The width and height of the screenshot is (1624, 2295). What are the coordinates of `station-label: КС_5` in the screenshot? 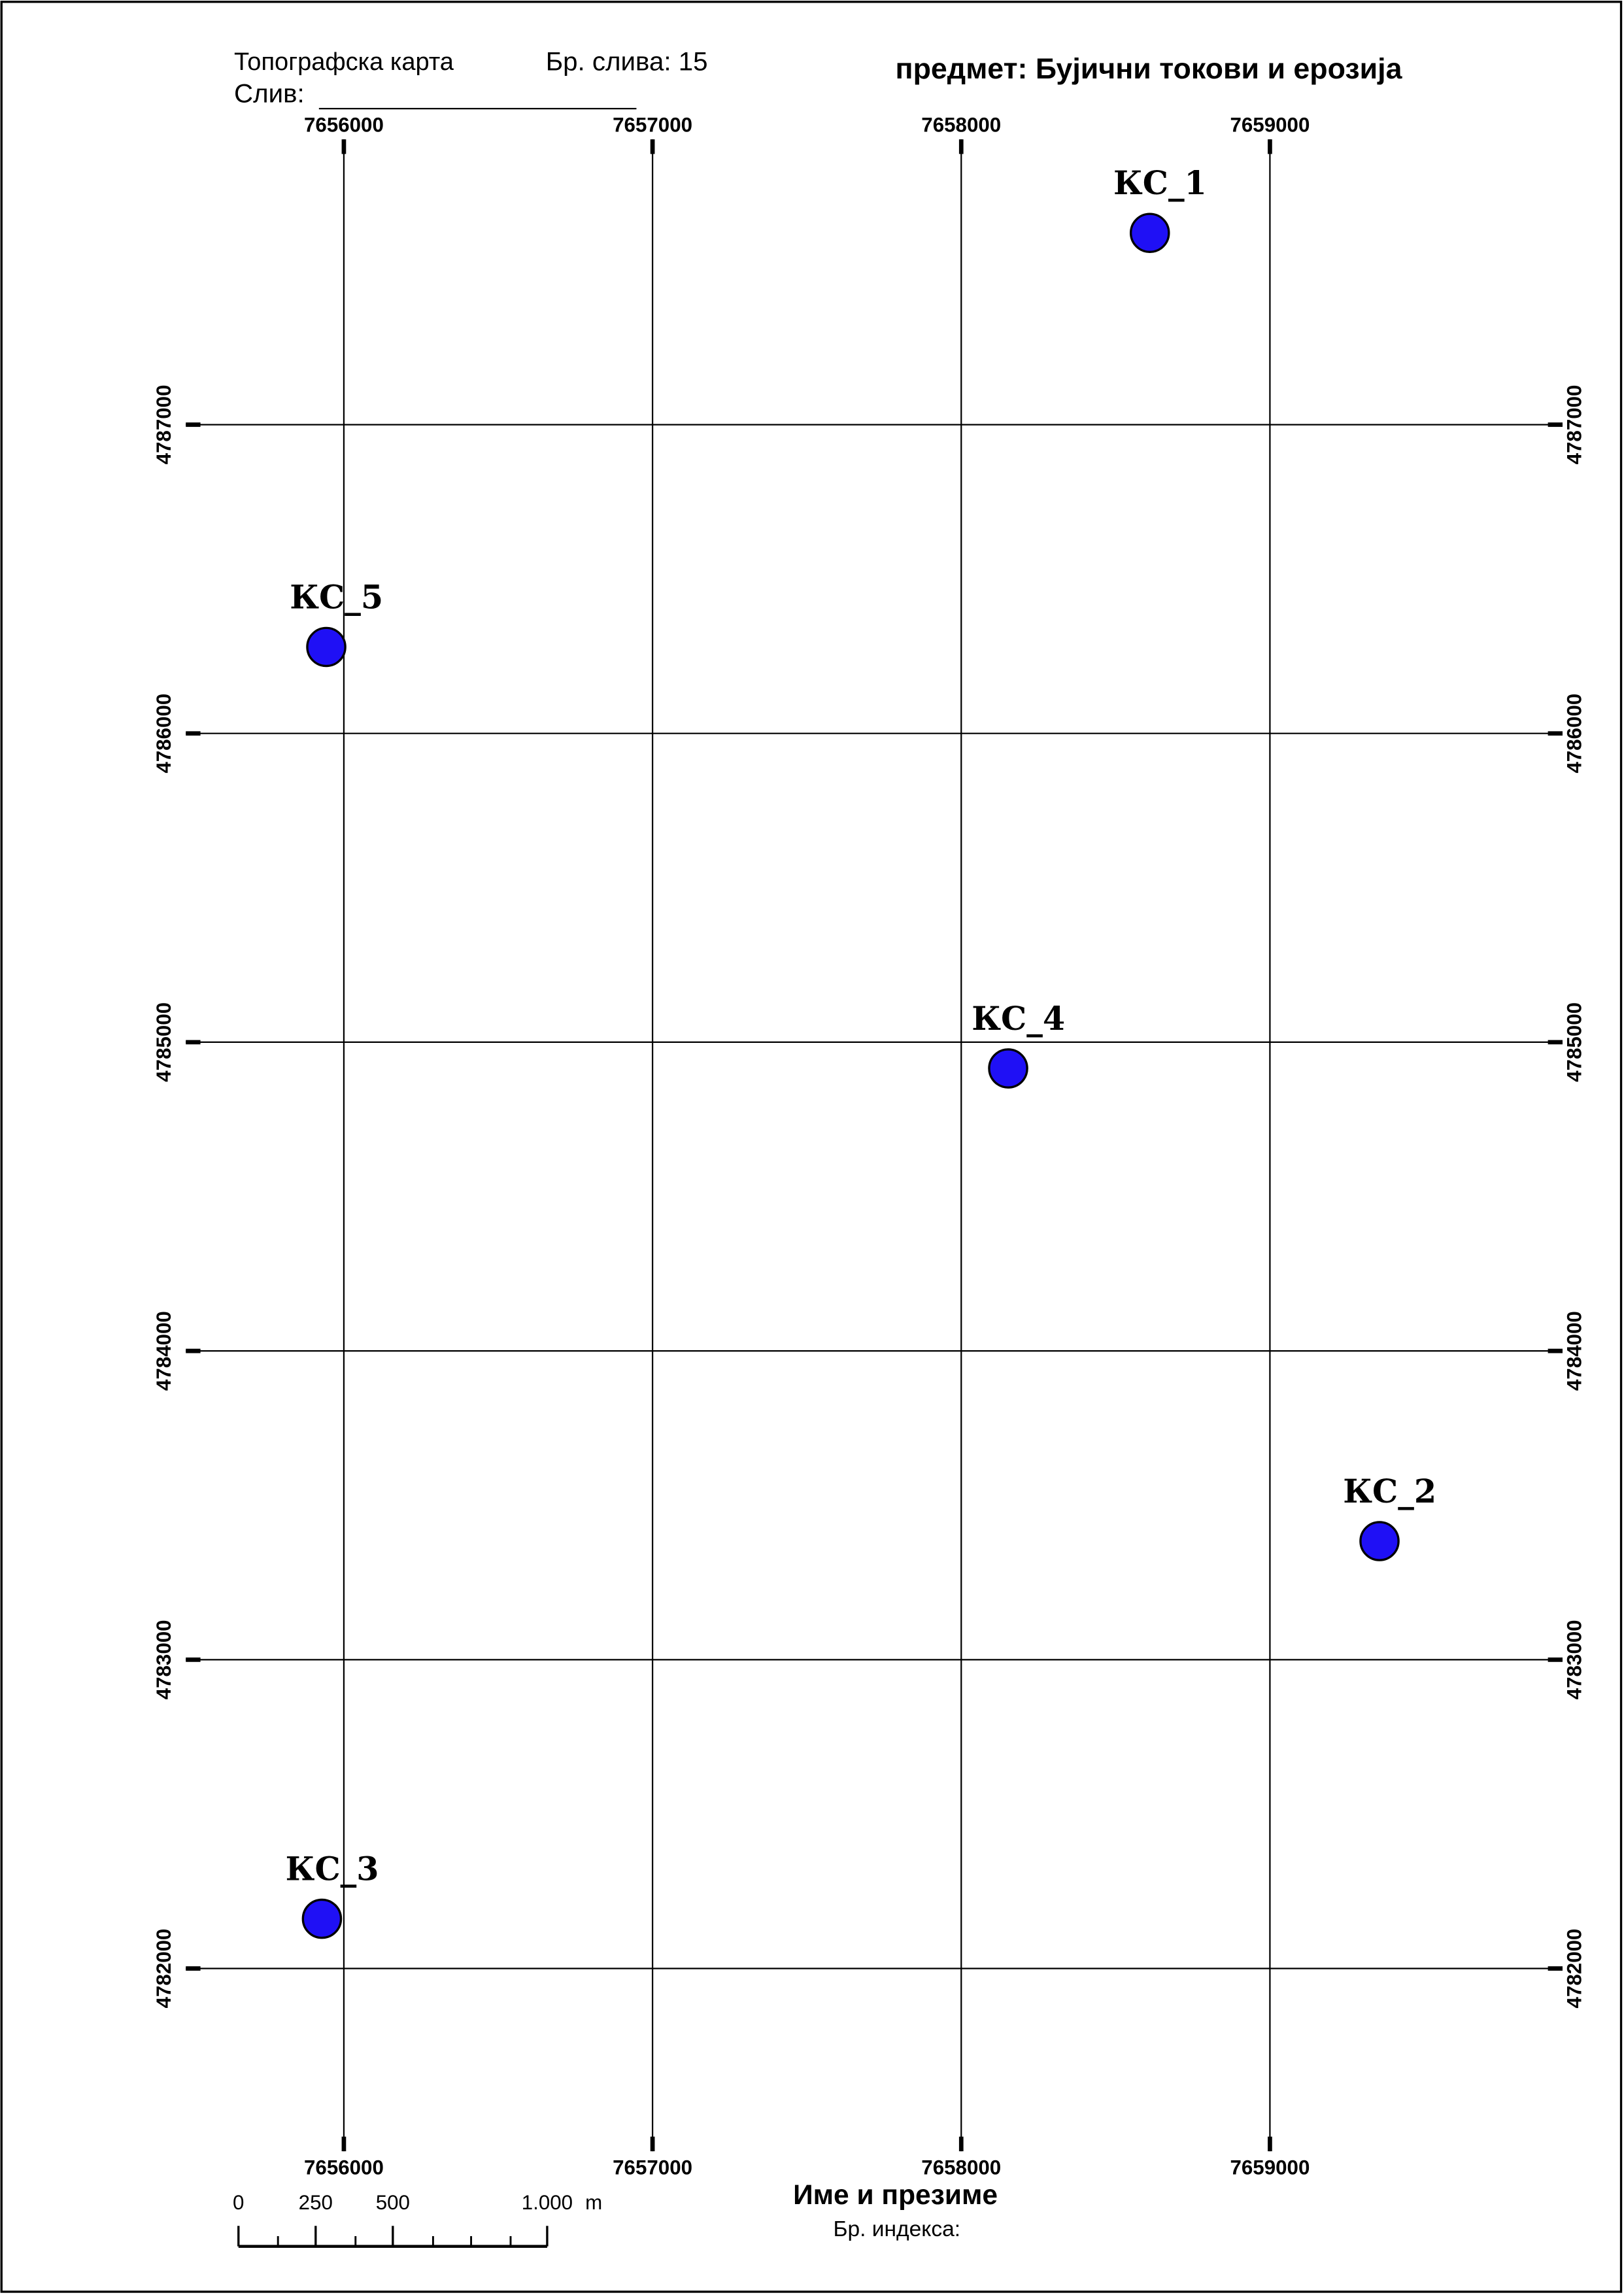 It's located at (336, 597).